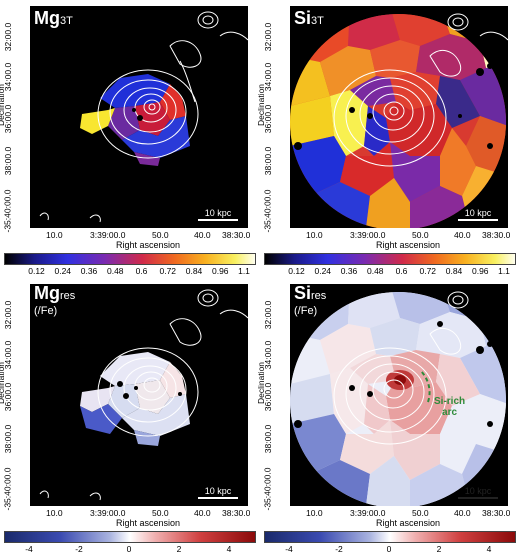 Image resolution: width=520 pixels, height=556 pixels. Describe the element at coordinates (310, 300) in the screenshot. I see `panel-title-si-res: Sires (/Fe)` at that location.